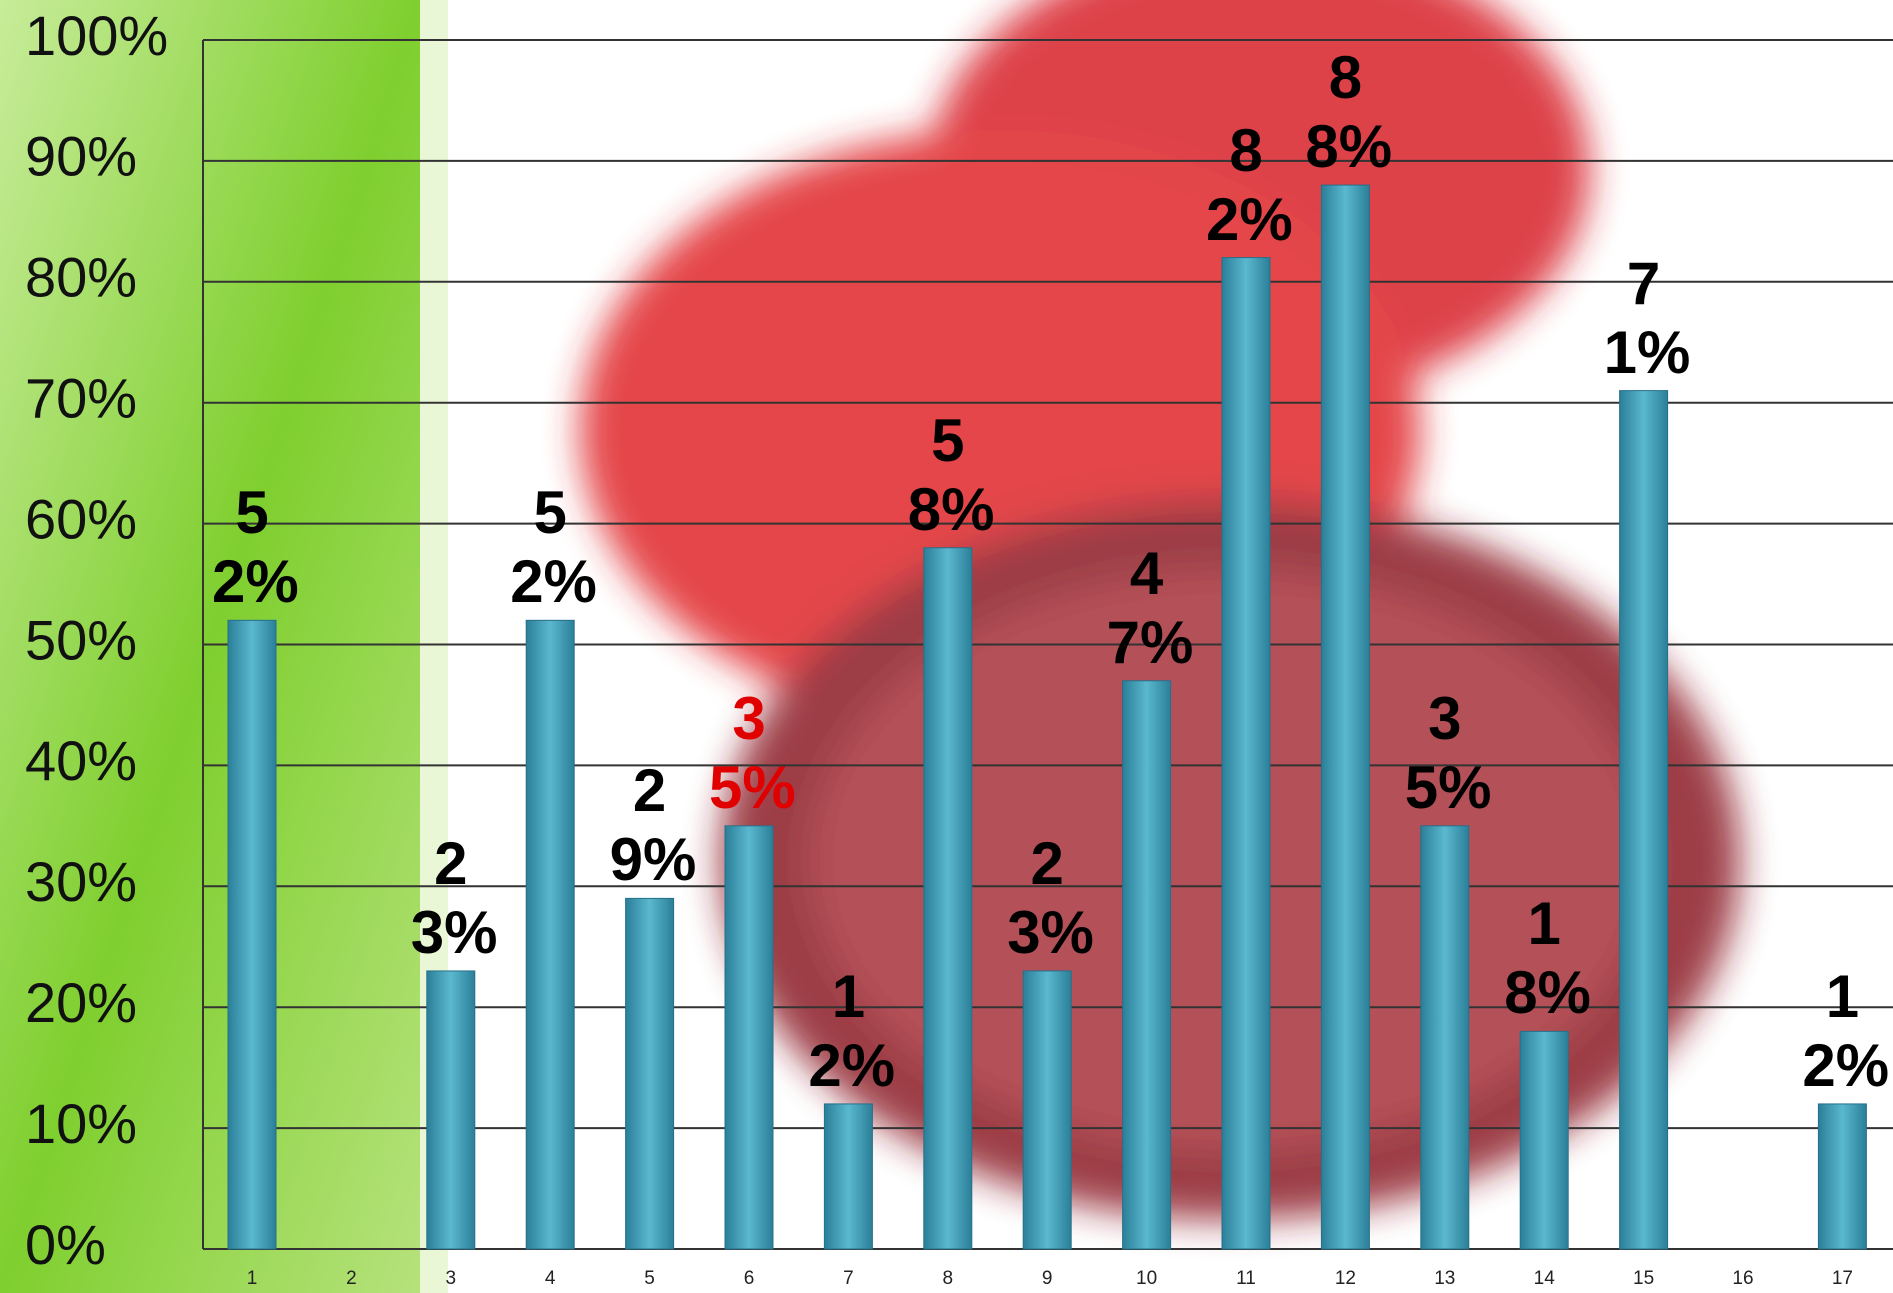  What do you see at coordinates (351, 1278) in the screenshot?
I see `x-tick-label: 2` at bounding box center [351, 1278].